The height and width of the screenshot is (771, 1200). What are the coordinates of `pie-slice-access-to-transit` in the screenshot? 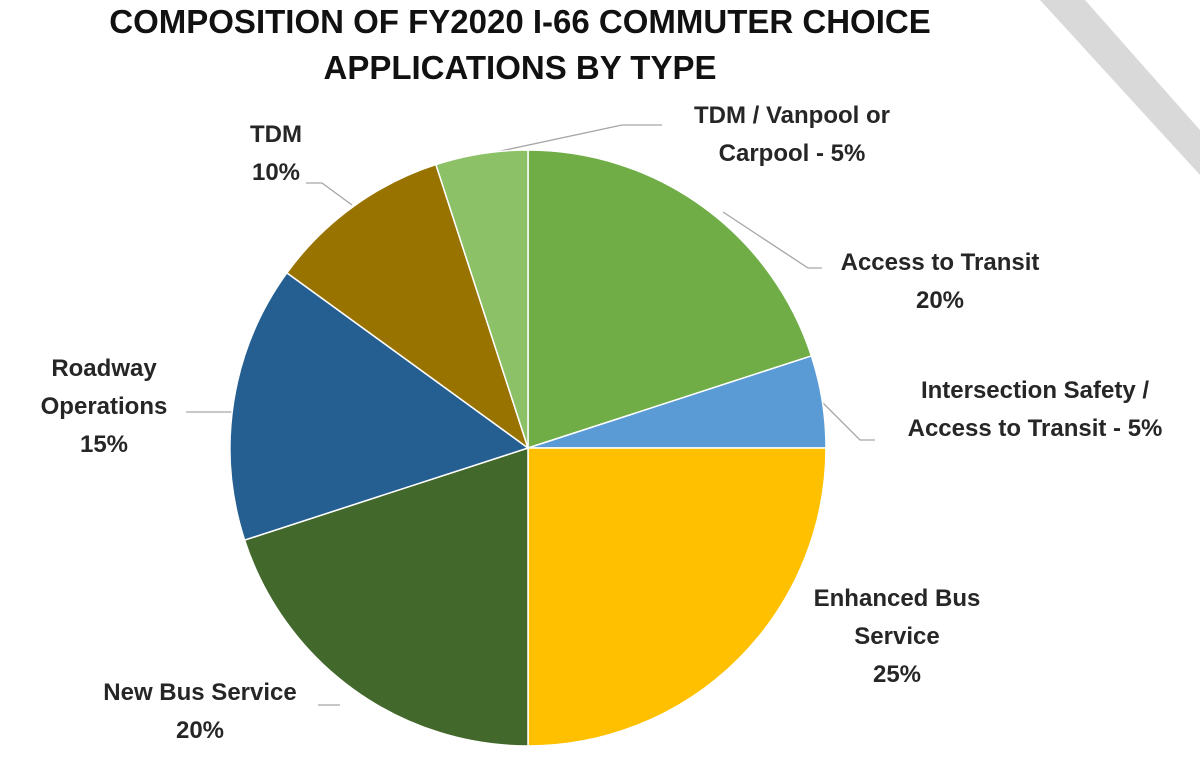 It's located at (670, 299).